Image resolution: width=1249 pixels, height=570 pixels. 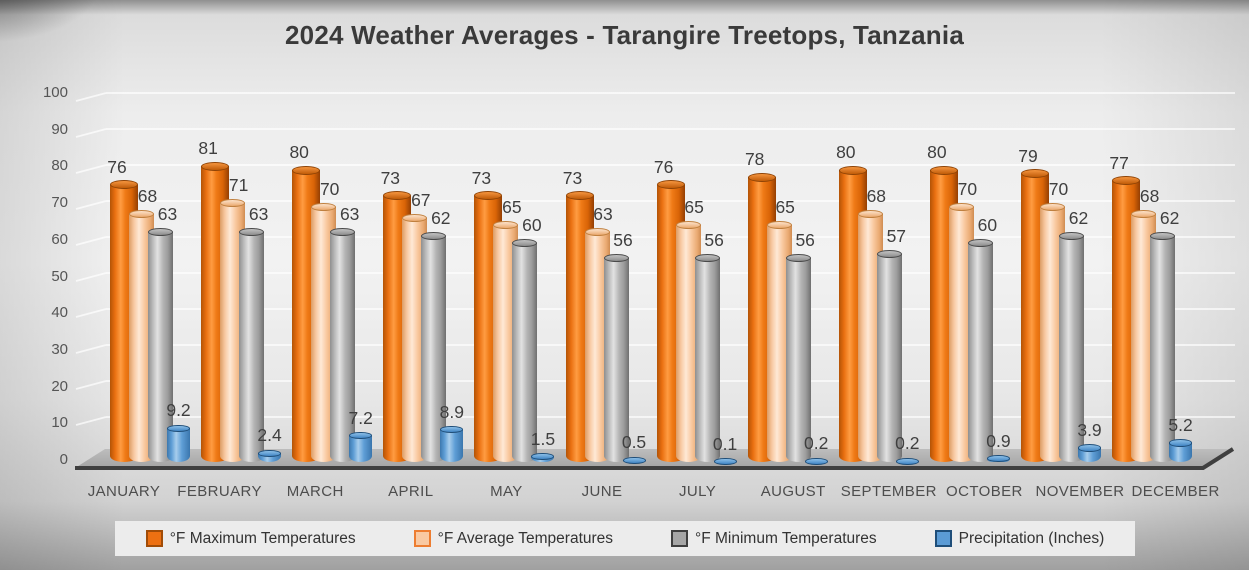 What do you see at coordinates (59, 203) in the screenshot?
I see `y-axis-tick-label: 70` at bounding box center [59, 203].